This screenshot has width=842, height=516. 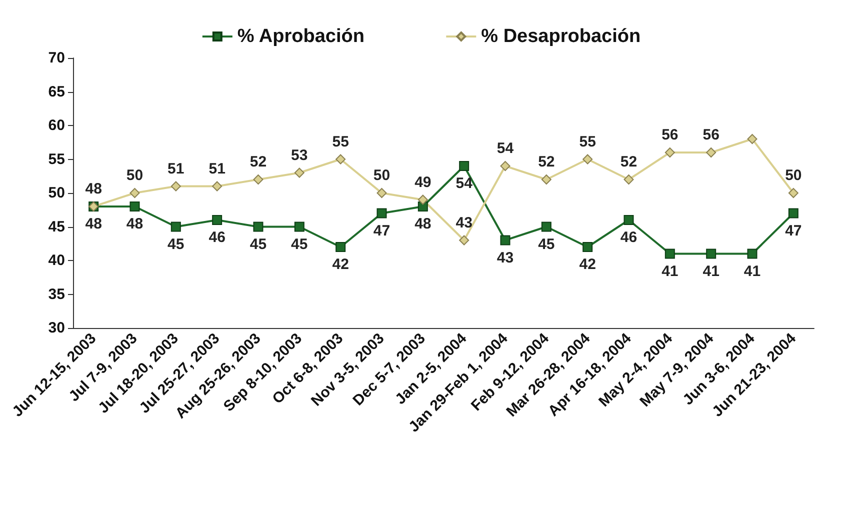 I want to click on y-tick-label: 60, so click(x=56, y=125).